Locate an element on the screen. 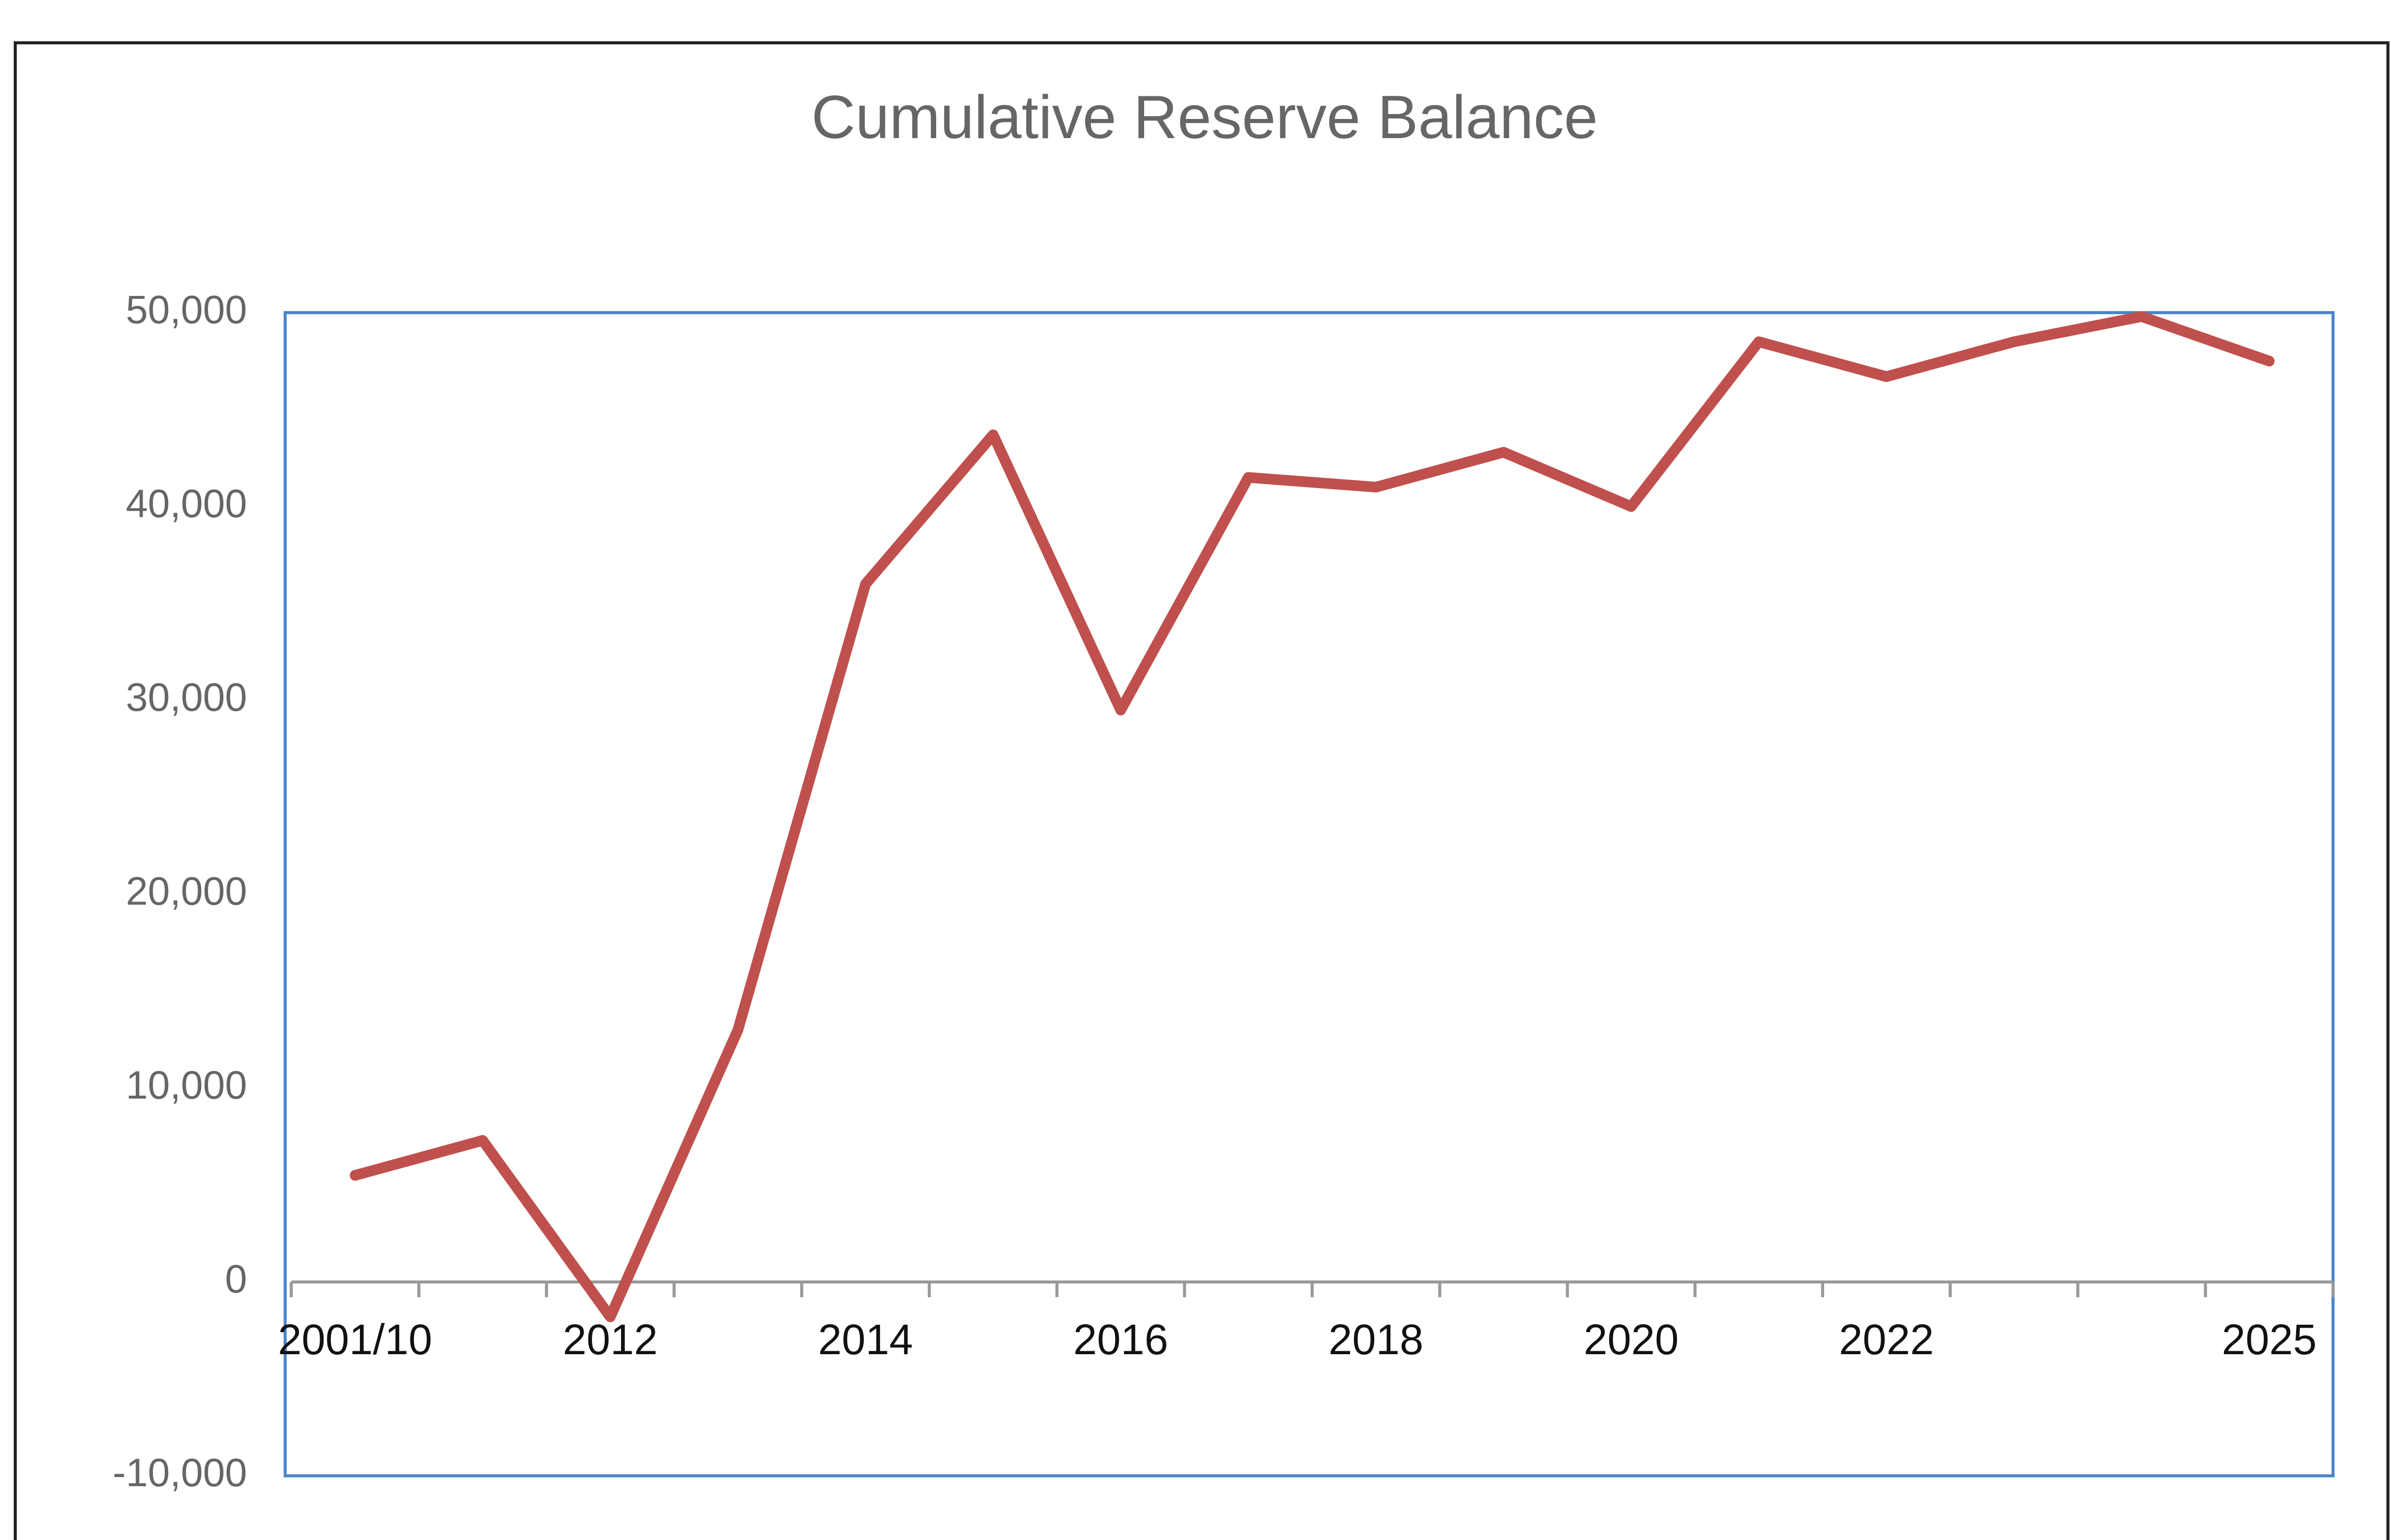 Image resolution: width=2391 pixels, height=1540 pixels. y-tick-label: 20,000 is located at coordinates (186, 892).